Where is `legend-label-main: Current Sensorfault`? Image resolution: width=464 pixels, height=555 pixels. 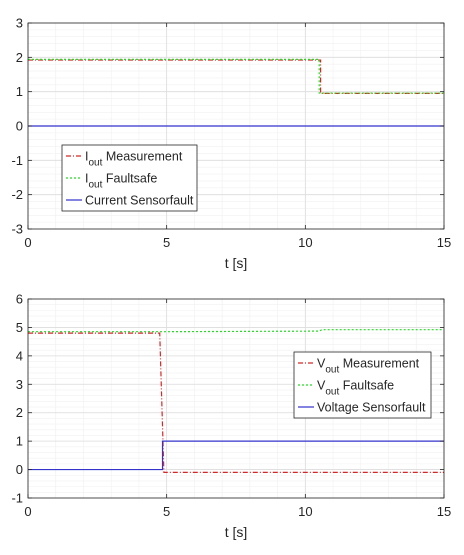
legend-label-main: Current Sensorfault is located at coordinates (139, 201).